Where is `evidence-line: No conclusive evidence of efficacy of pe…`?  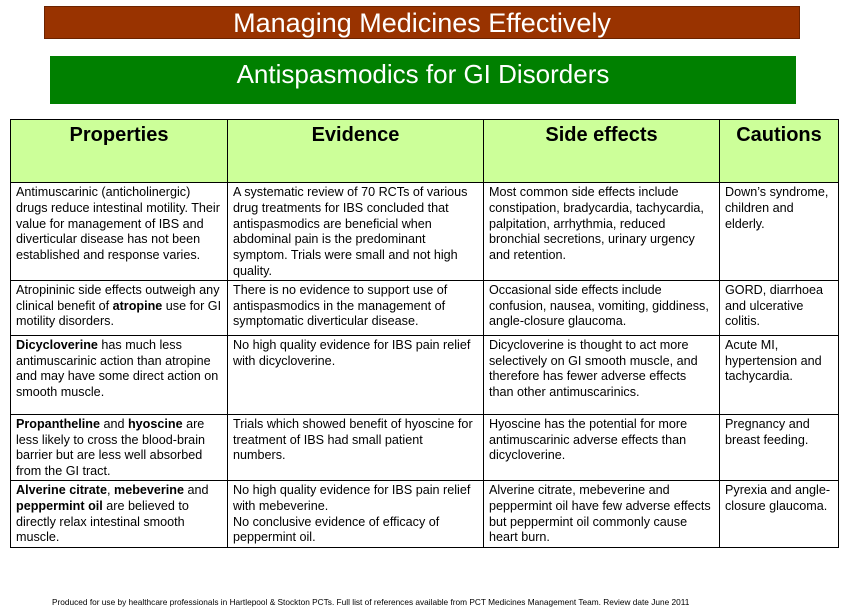 evidence-line: No conclusive evidence of efficacy of pe… is located at coordinates (336, 529).